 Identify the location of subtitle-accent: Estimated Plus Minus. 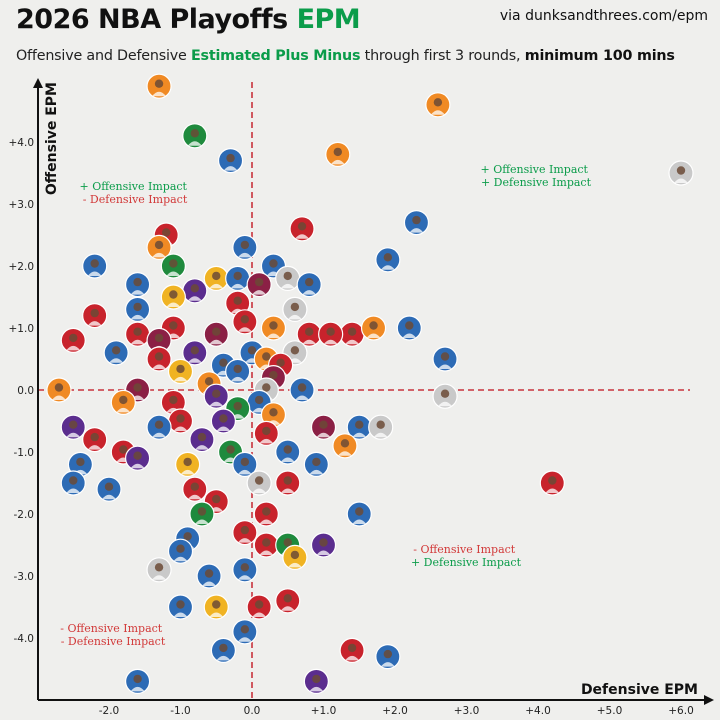
(275, 56).